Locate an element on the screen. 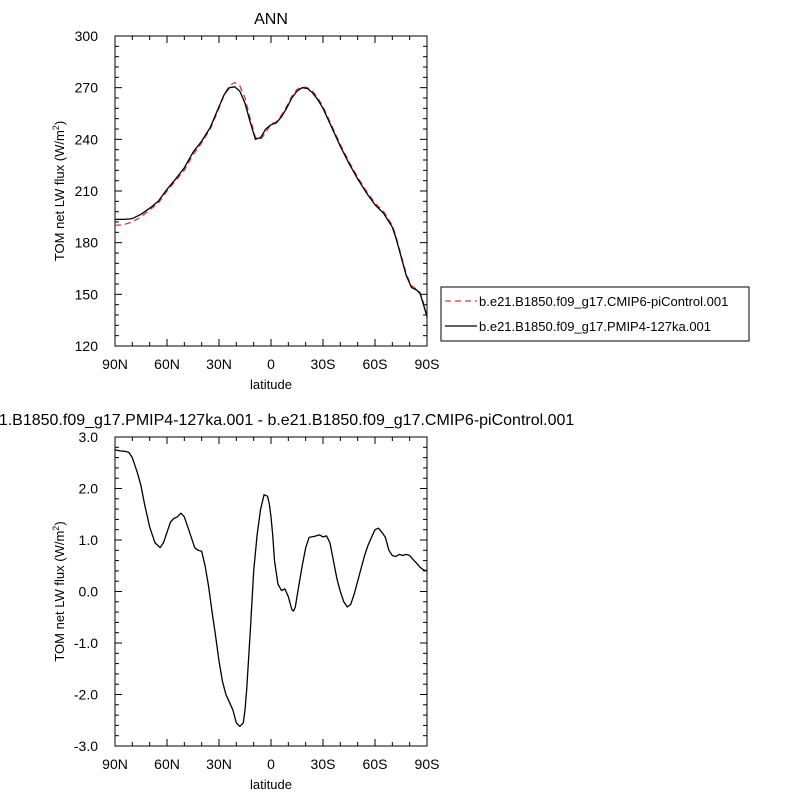  y-tick-label: 150 is located at coordinates (87, 294).